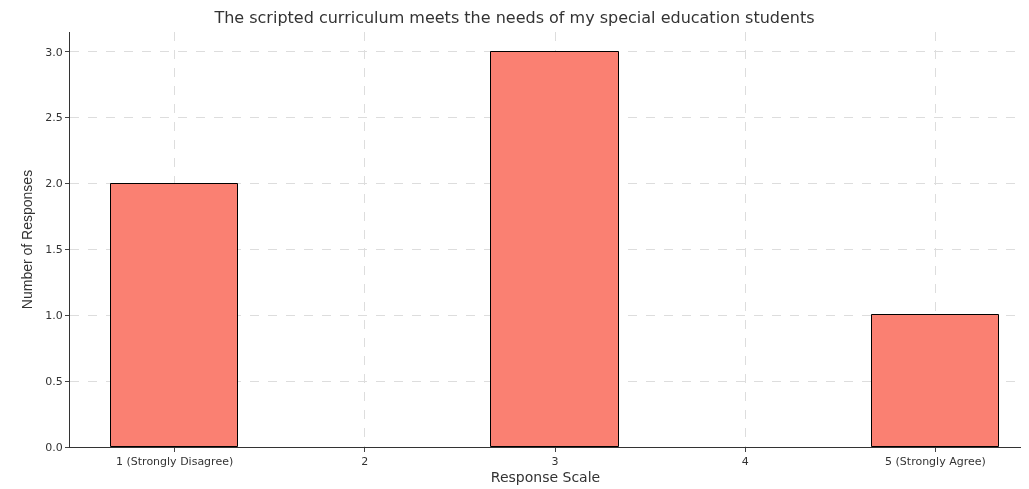 This screenshot has width=1029, height=489. Describe the element at coordinates (545, 476) in the screenshot. I see `x-axis-title: Response Scale` at that location.